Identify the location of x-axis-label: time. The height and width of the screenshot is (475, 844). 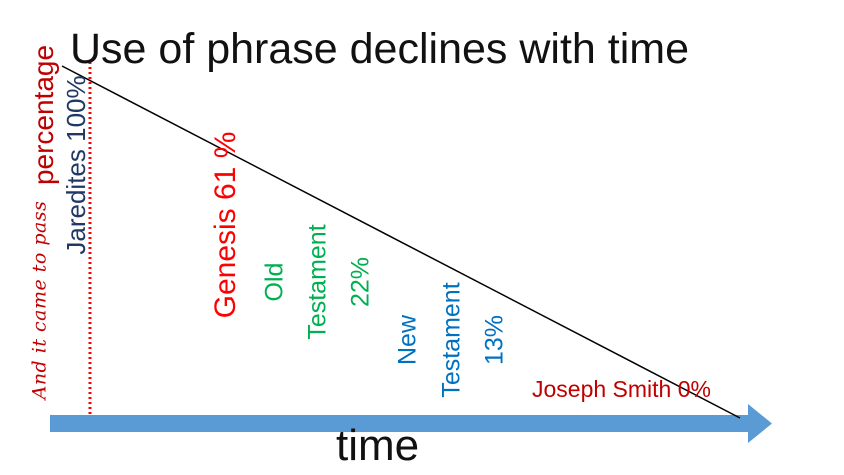
(378, 445).